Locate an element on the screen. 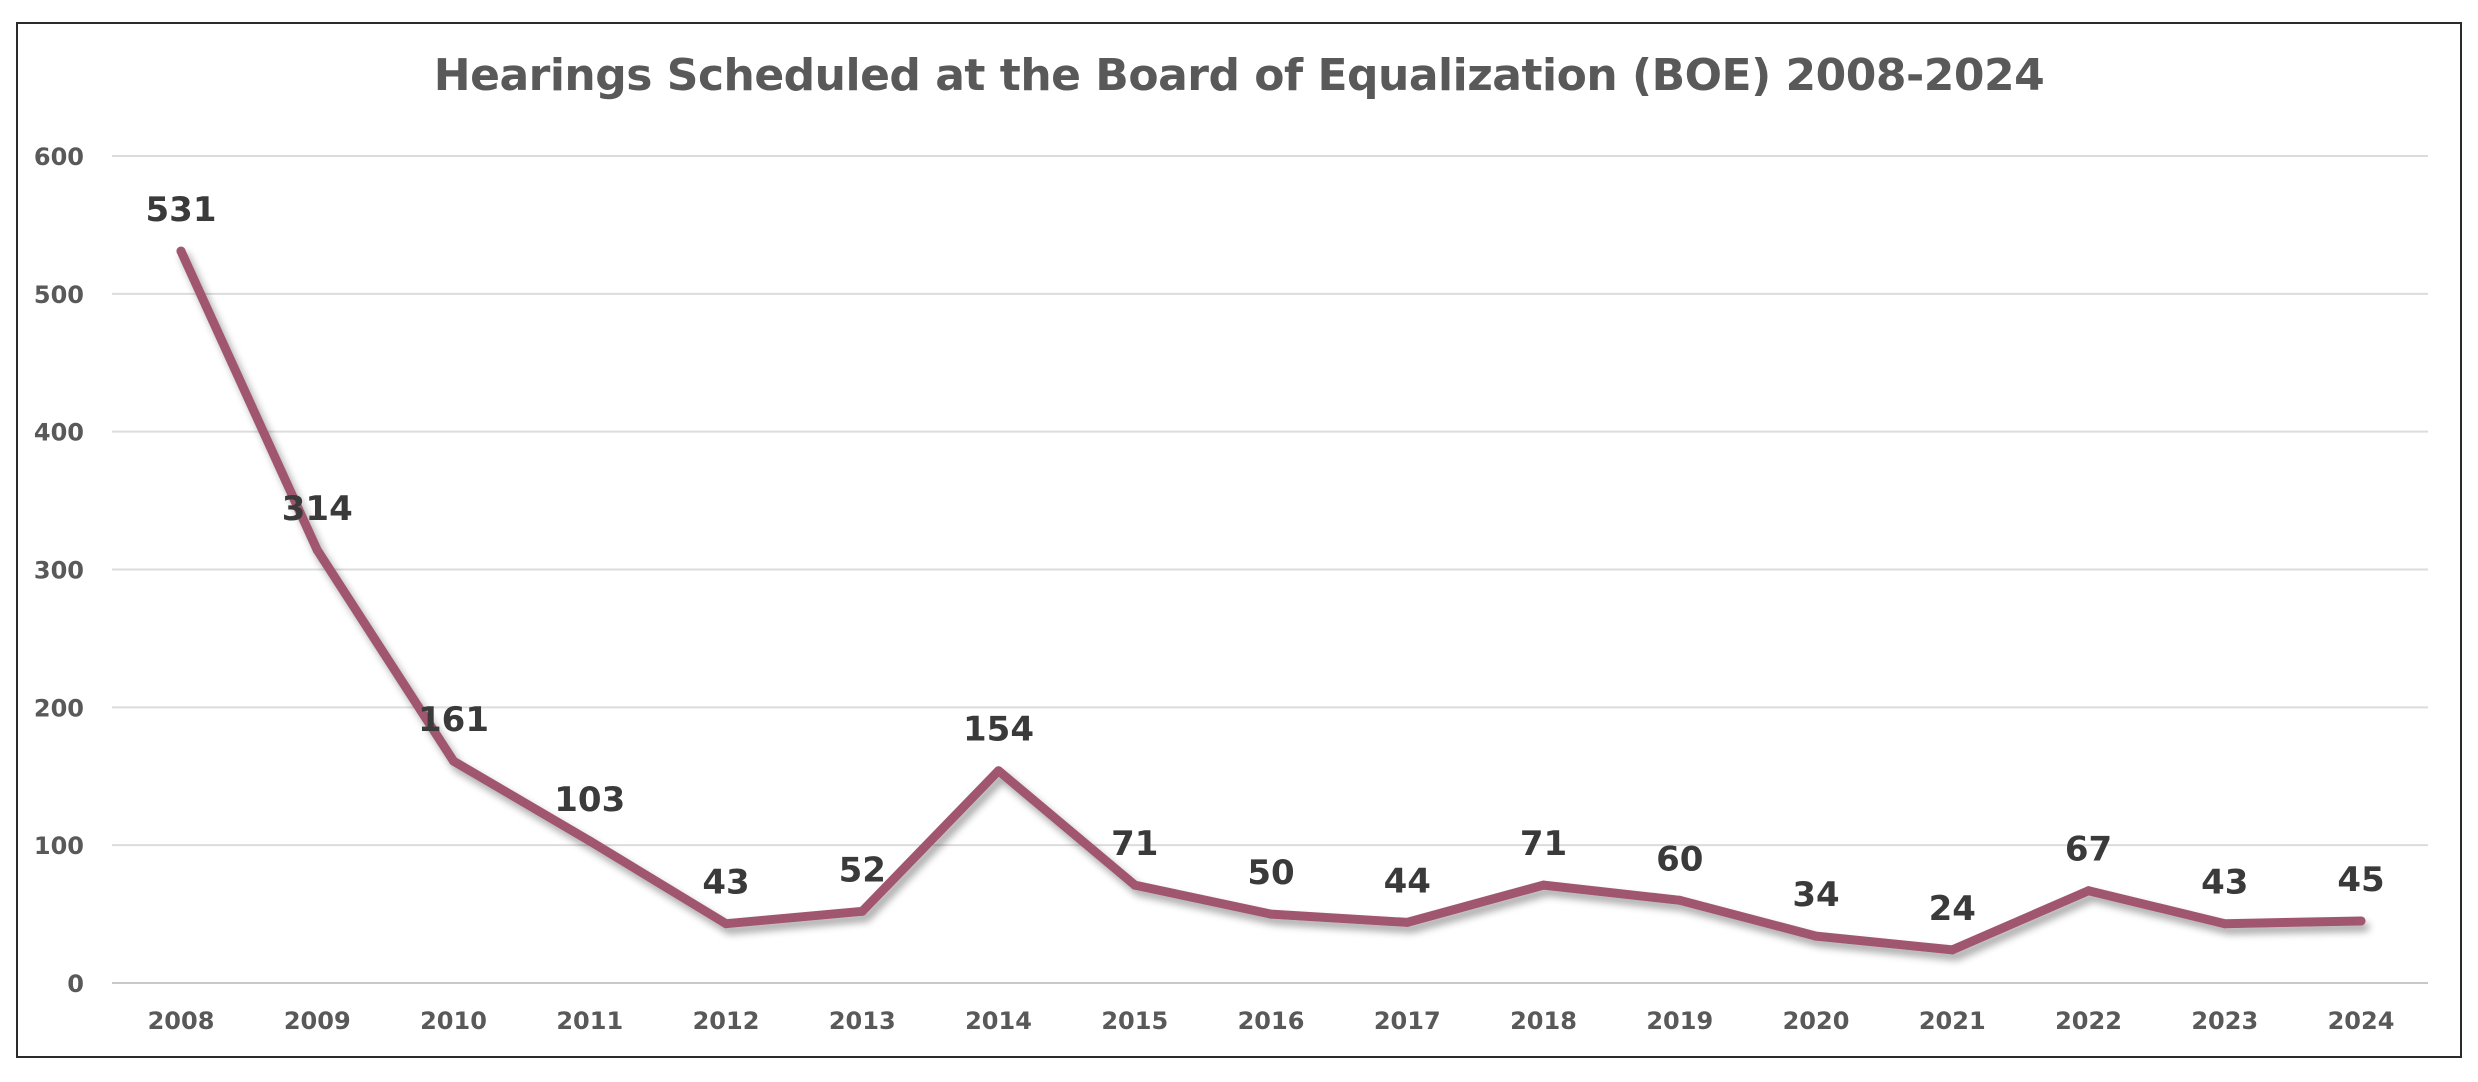 The height and width of the screenshot is (1082, 2478). data-label: 60 is located at coordinates (1679, 859).